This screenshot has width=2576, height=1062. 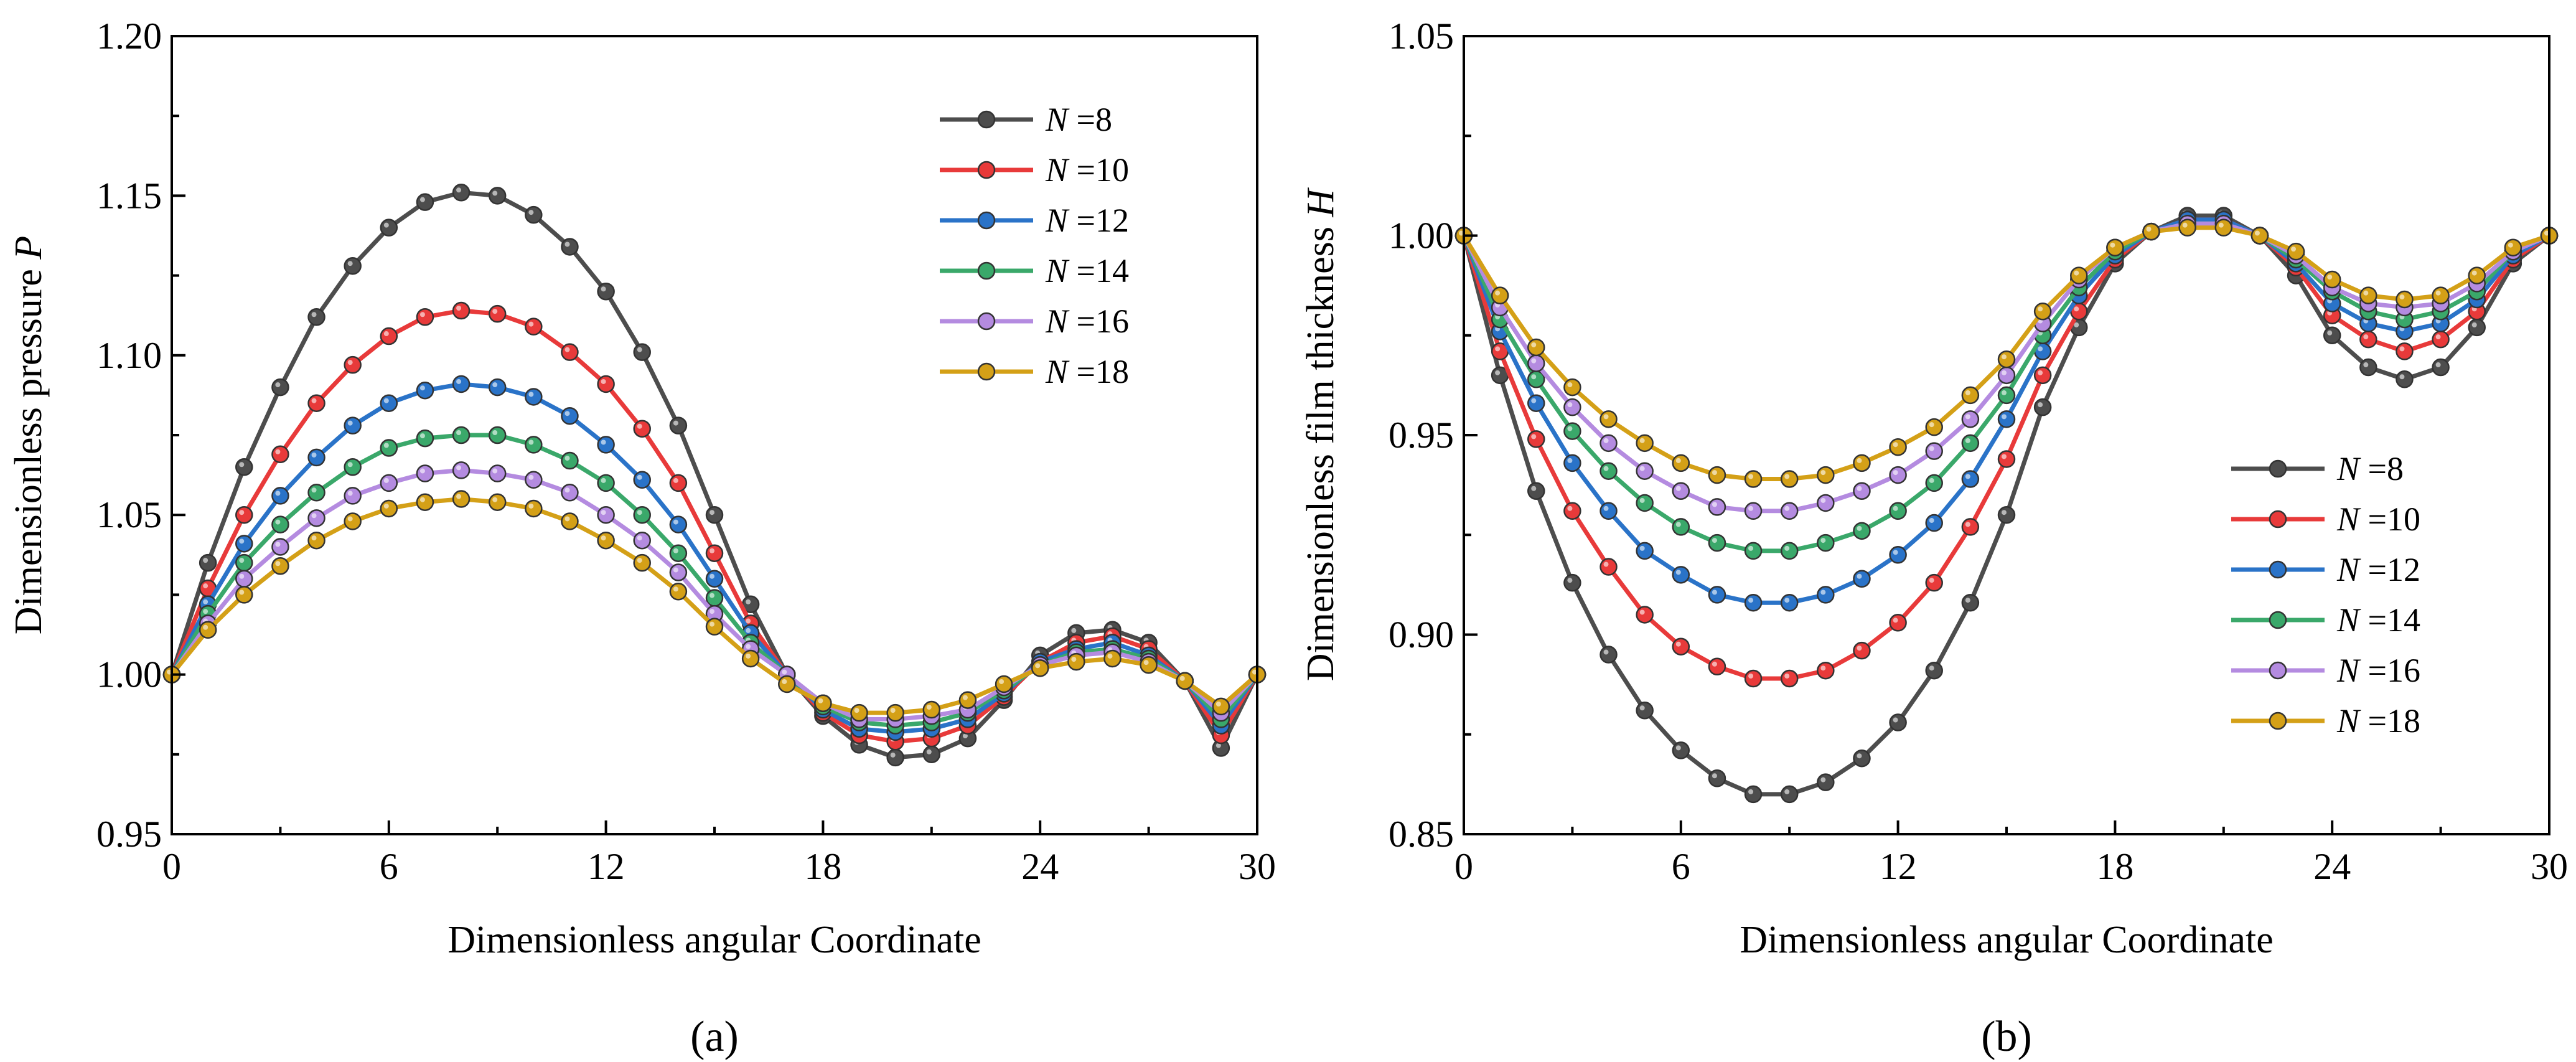 What do you see at coordinates (1034, 245) in the screenshot?
I see `legend: N =8N =10N =12N =14N =16N =18` at bounding box center [1034, 245].